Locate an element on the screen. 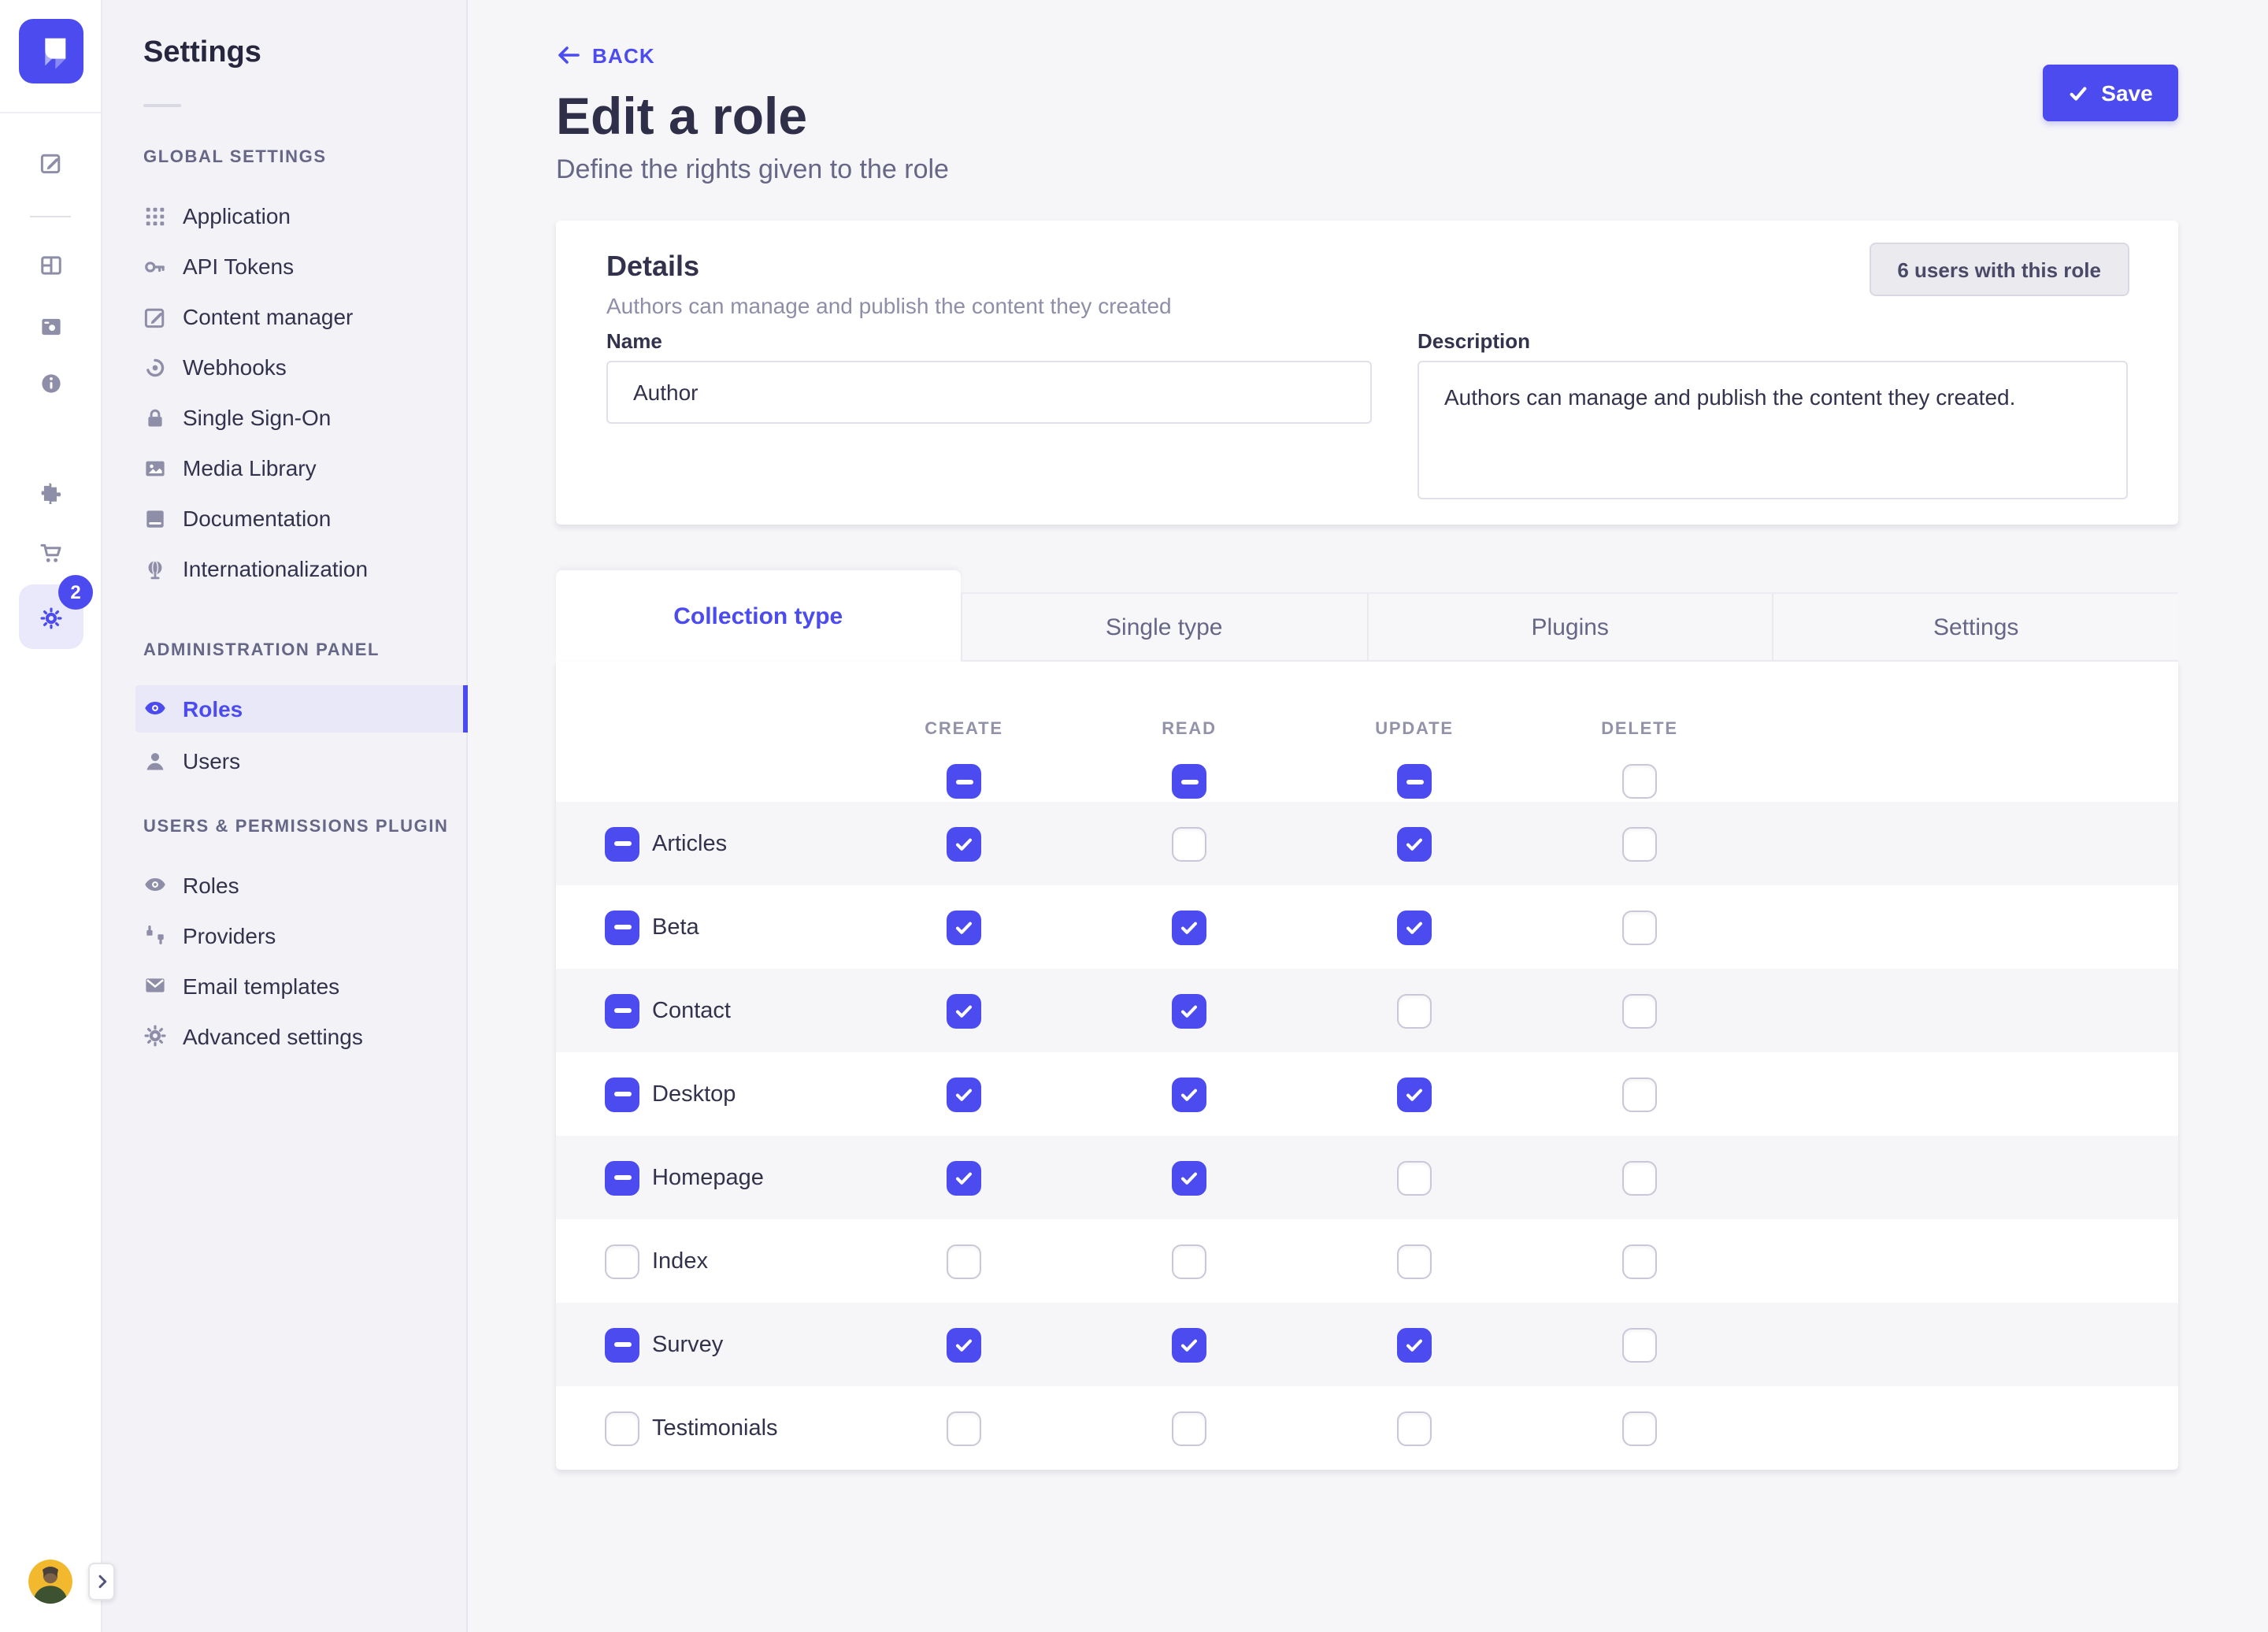  sidebar-item-providers: Providers is located at coordinates (285, 935).